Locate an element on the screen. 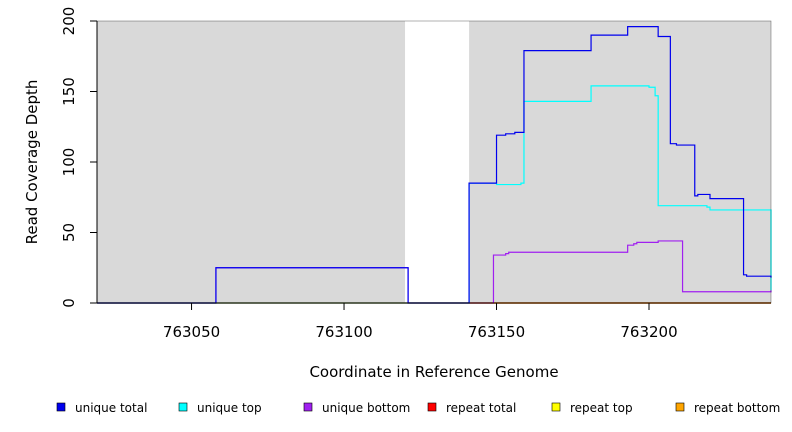 Image resolution: width=792 pixels, height=432 pixels. legend-label: repeat total is located at coordinates (481, 408).